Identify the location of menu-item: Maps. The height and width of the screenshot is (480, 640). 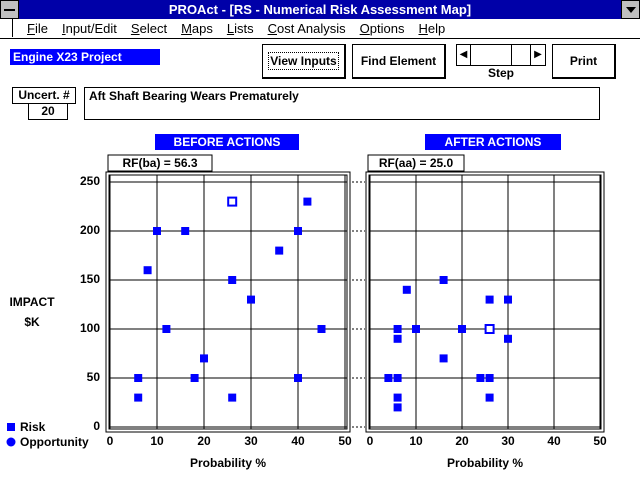
(197, 28).